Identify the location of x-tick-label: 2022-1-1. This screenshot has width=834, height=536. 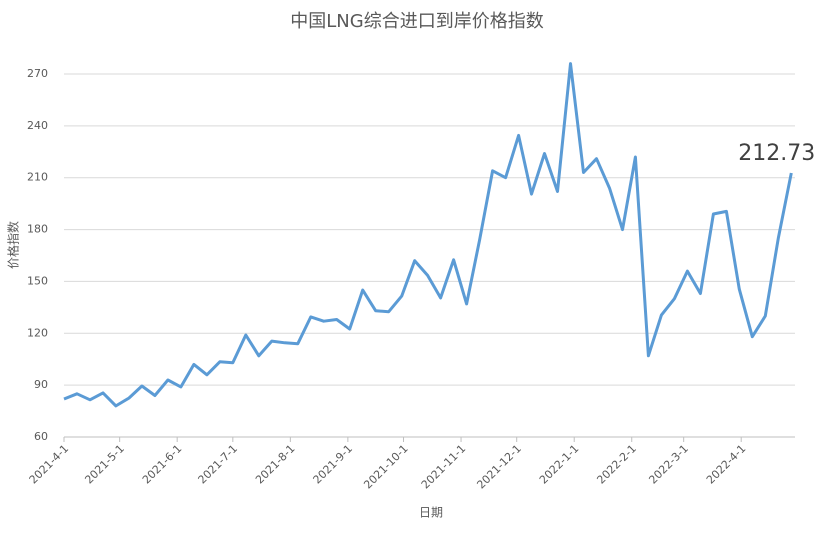
(559, 464).